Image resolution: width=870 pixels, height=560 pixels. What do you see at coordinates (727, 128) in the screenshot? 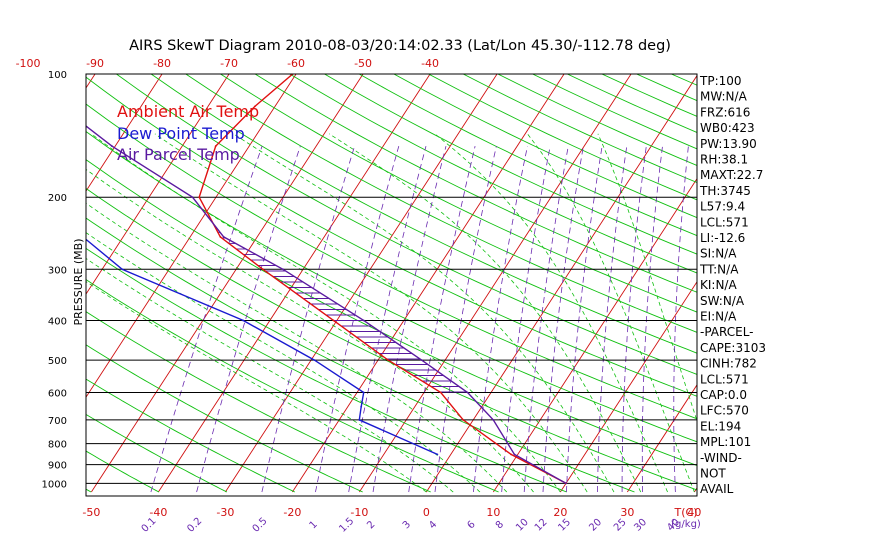
I see `stats-entry: WB0:423` at bounding box center [727, 128].